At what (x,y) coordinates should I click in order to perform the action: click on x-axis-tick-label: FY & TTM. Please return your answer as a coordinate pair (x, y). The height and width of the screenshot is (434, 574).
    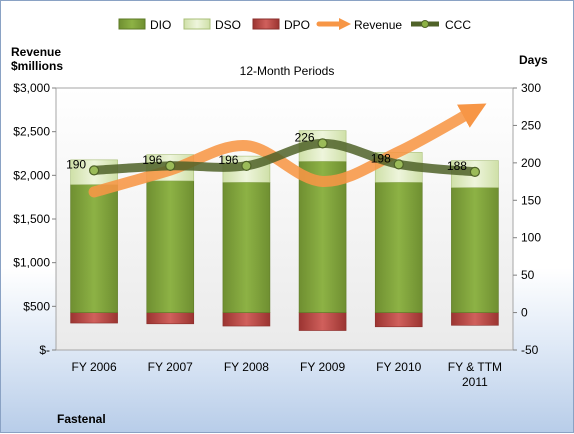
    Looking at the image, I should click on (475, 367).